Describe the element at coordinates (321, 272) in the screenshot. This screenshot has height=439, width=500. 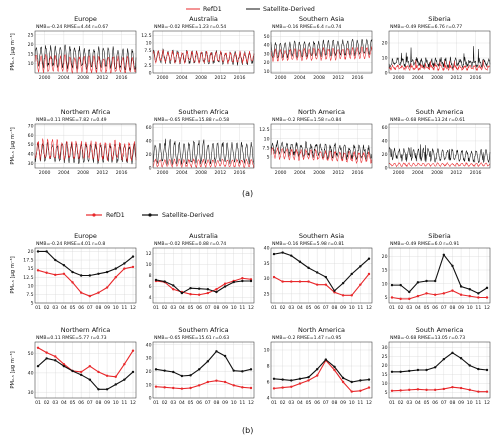
I see `panel-b-southern-asia-line-satellite-derived` at that location.